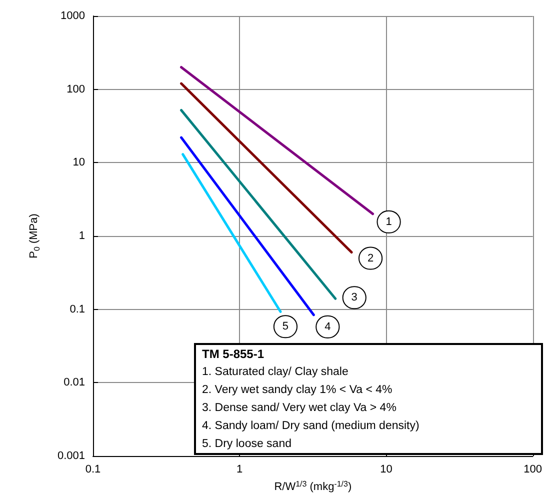 Image resolution: width=545 pixels, height=502 pixels. What do you see at coordinates (71, 456) in the screenshot?
I see `y-tick-label: 0.001` at bounding box center [71, 456].